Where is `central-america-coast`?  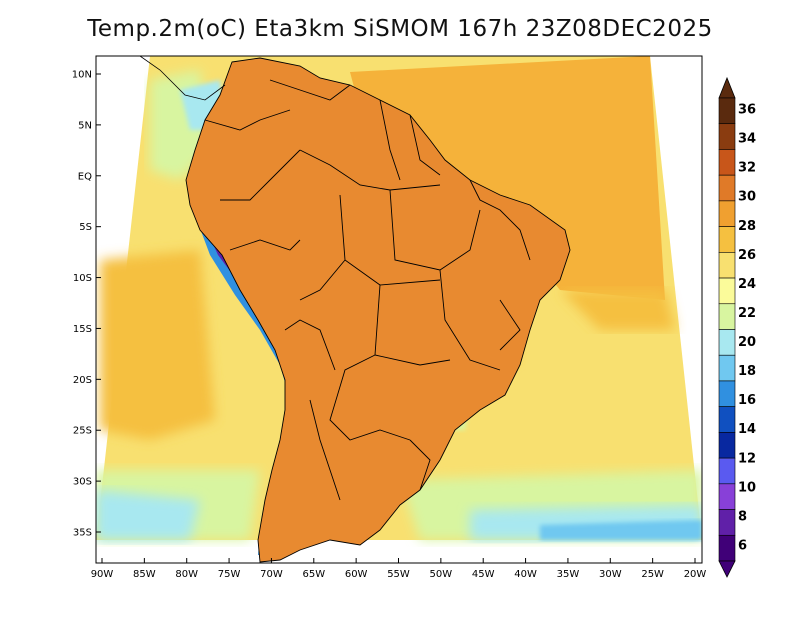
central-america-coast is located at coordinates (182, 78).